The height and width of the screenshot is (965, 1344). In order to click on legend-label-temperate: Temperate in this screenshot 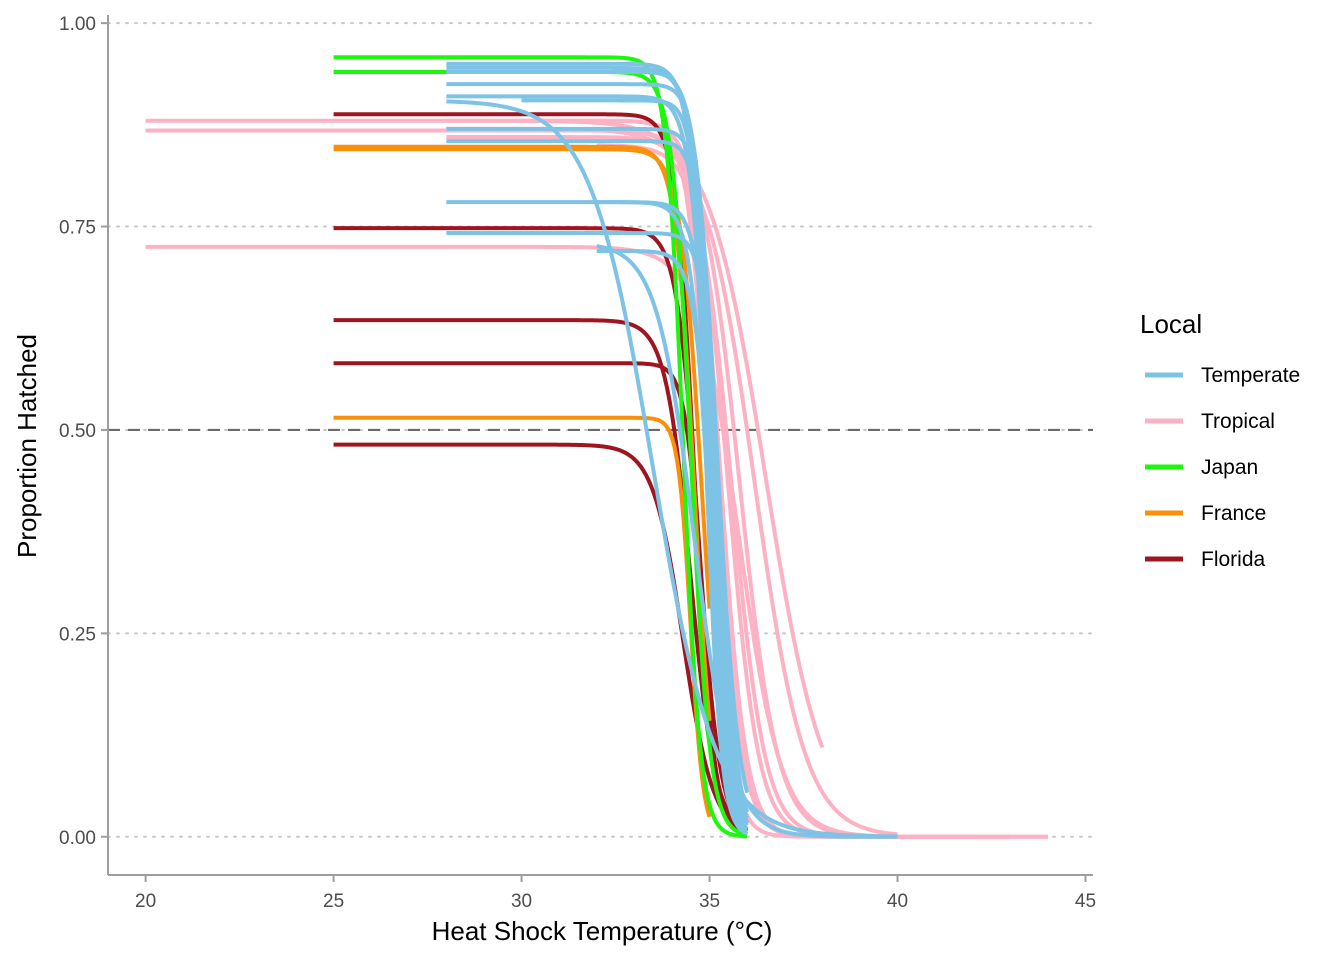, I will do `click(1250, 375)`.